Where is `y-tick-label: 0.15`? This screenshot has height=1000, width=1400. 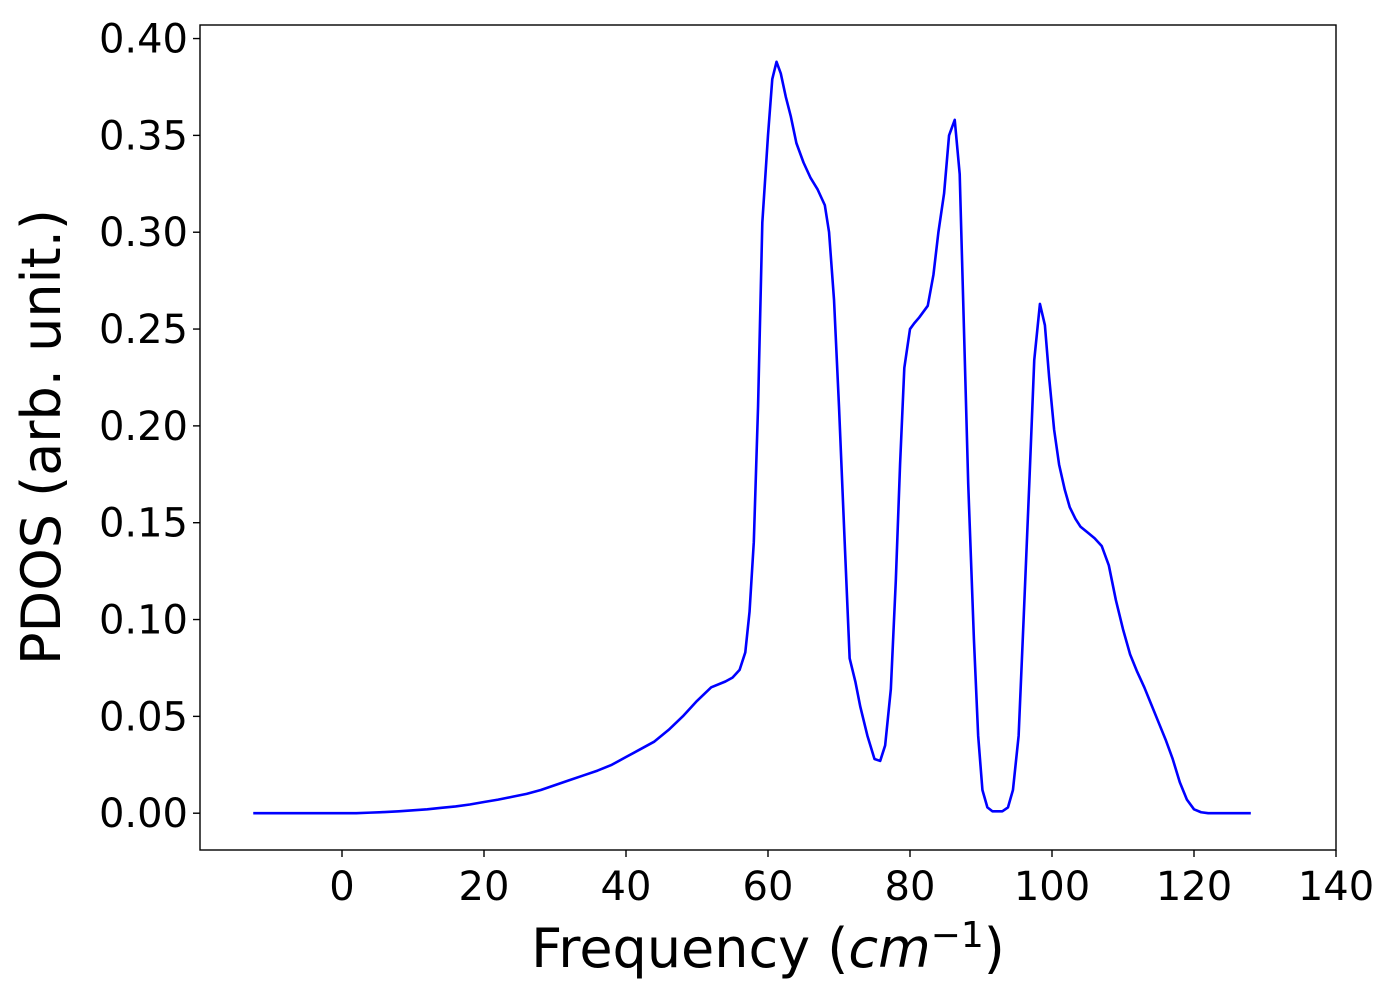
y-tick-label: 0.15 is located at coordinates (143, 524).